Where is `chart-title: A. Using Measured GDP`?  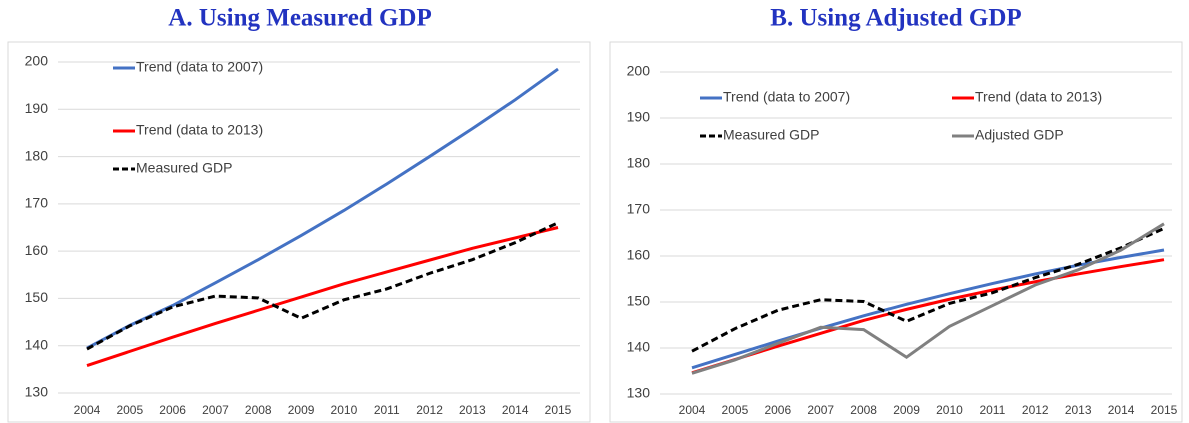 chart-title: A. Using Measured GDP is located at coordinates (299, 18).